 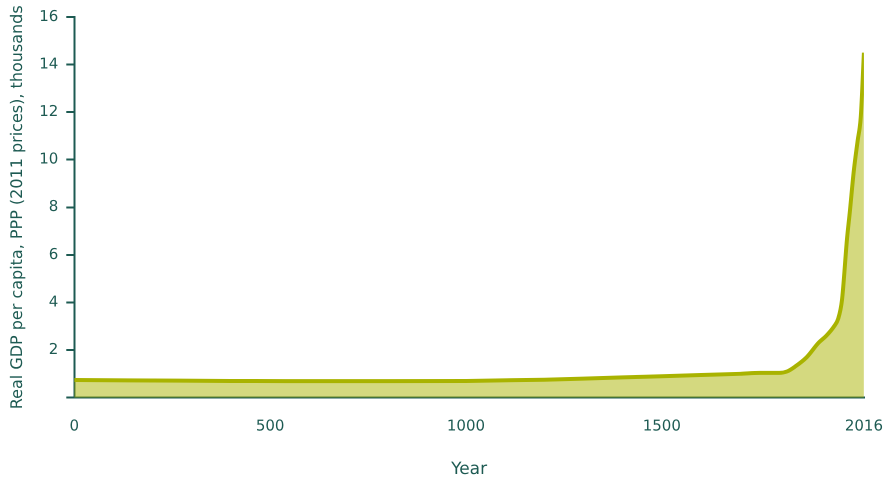 What do you see at coordinates (48, 111) in the screenshot?
I see `y-tick-label: 12` at bounding box center [48, 111].